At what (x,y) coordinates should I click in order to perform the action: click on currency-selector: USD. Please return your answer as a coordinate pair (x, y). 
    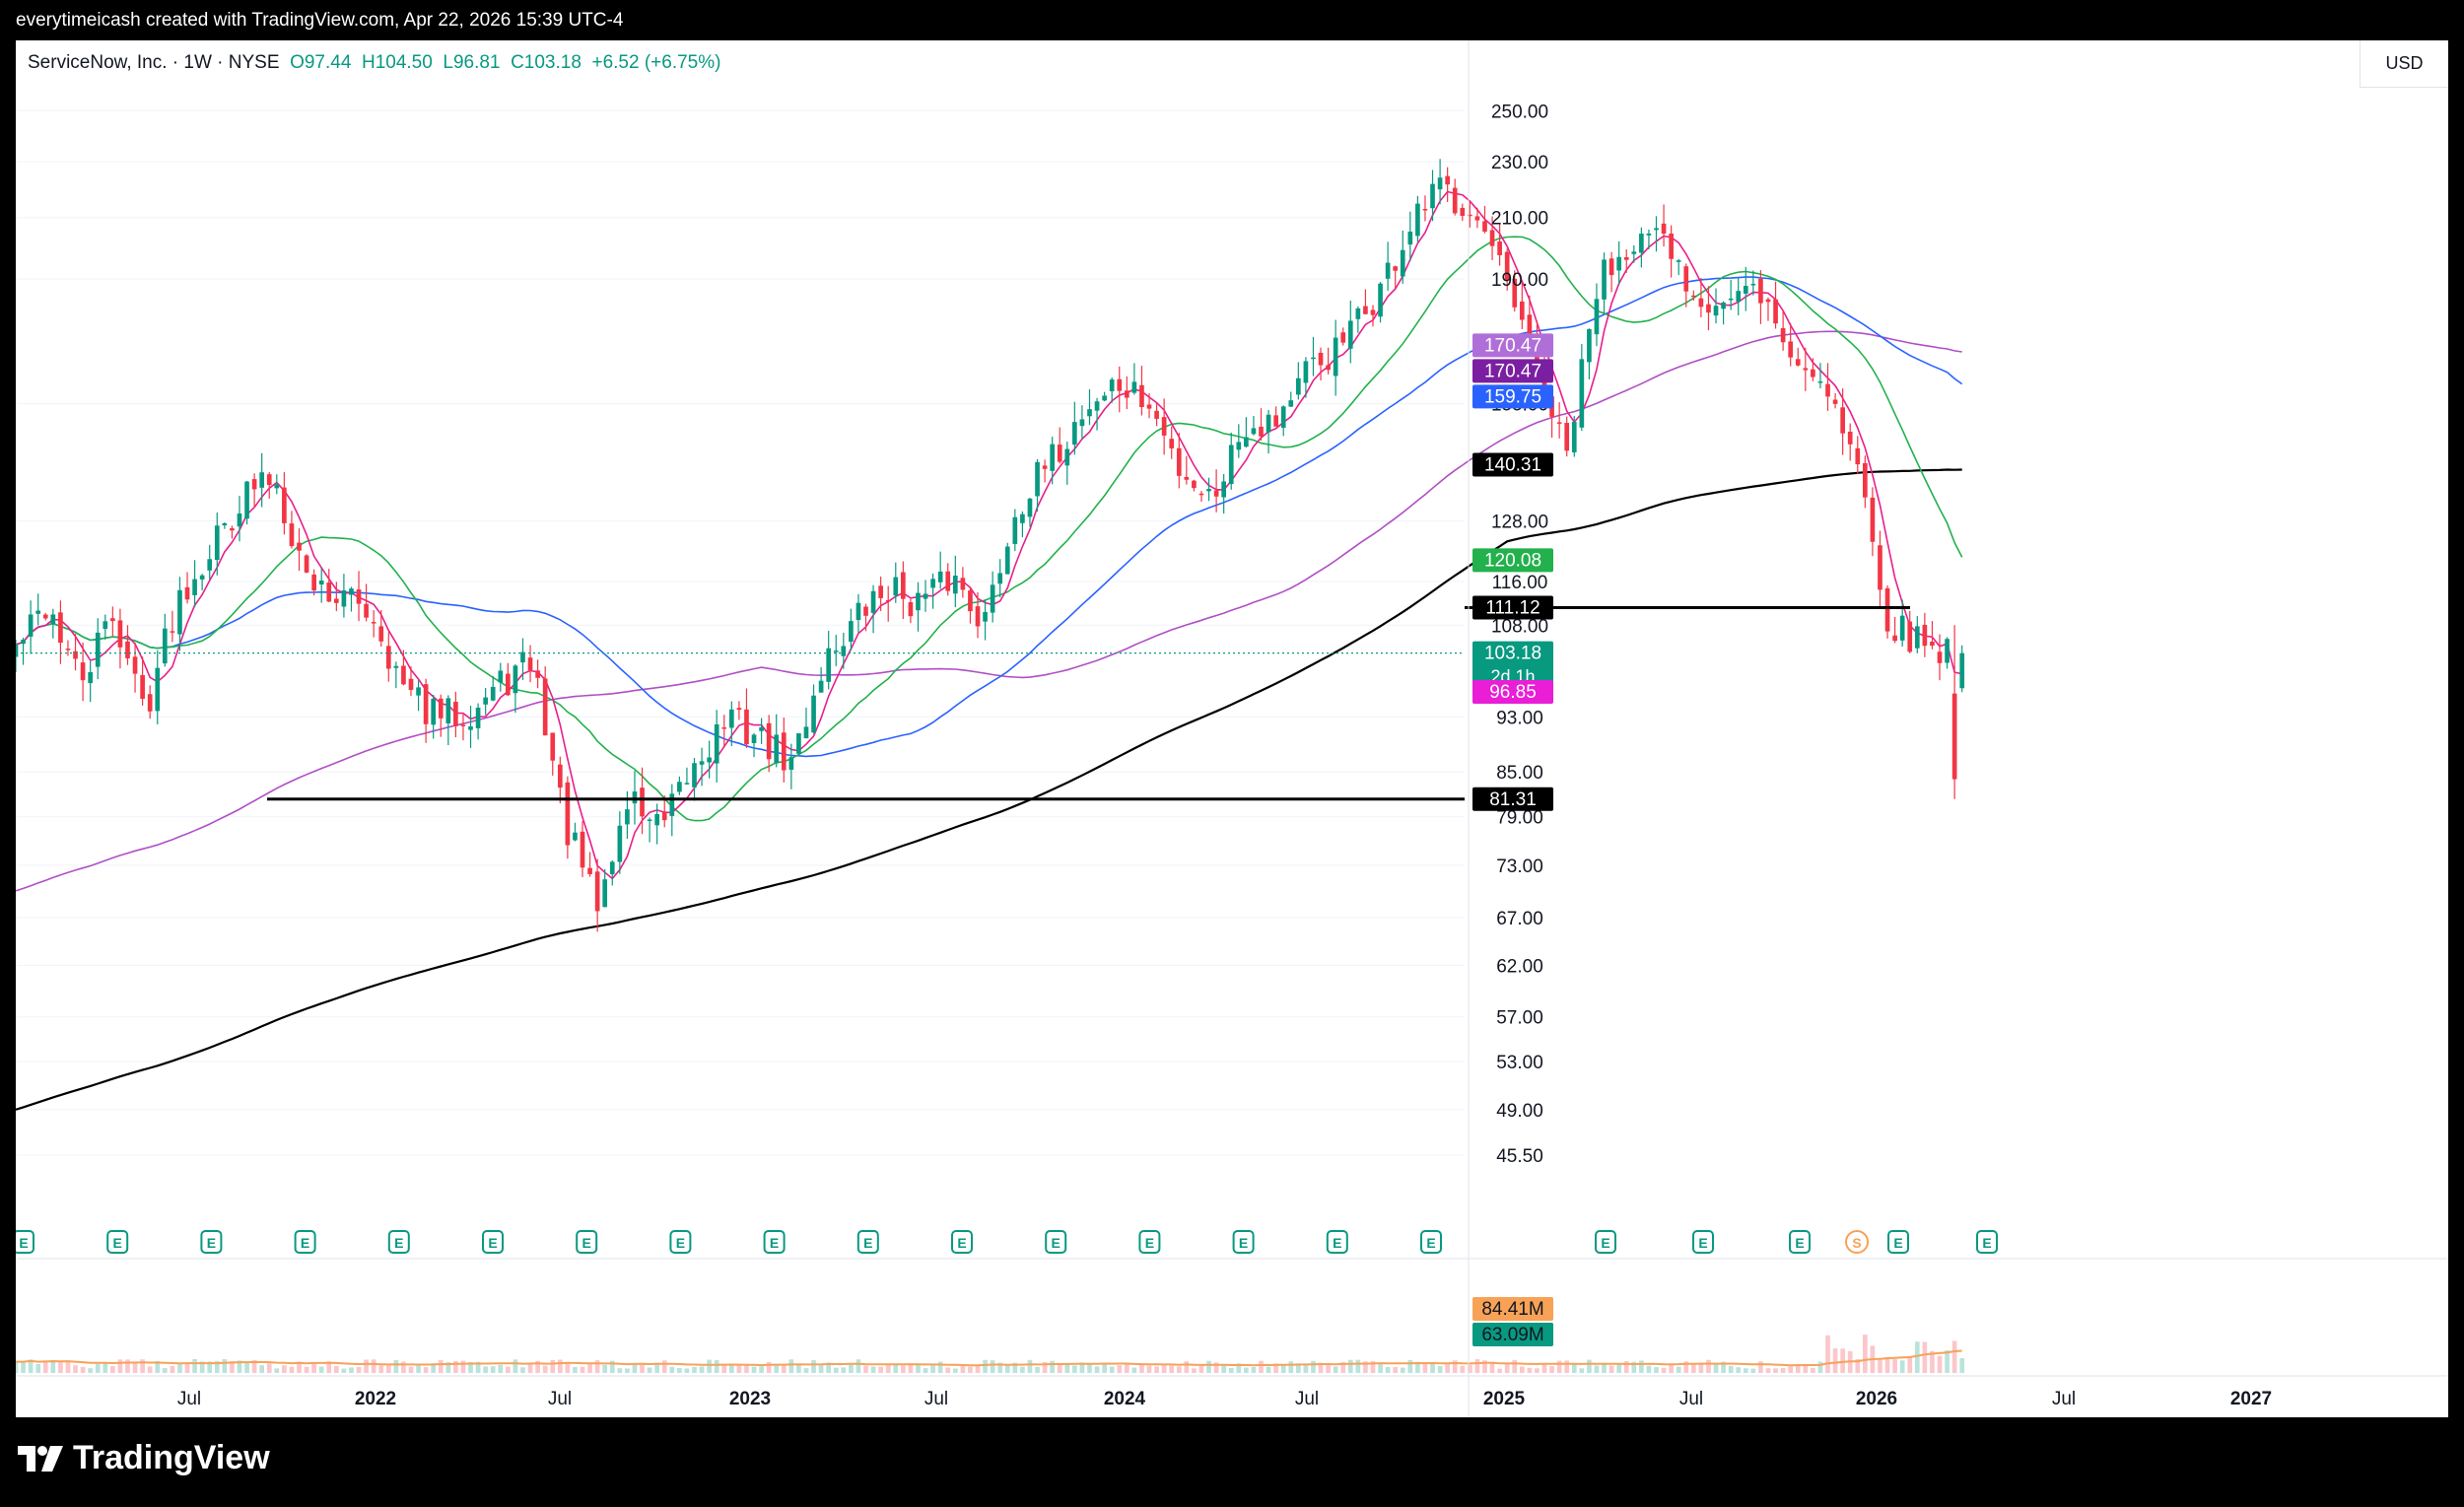
    Looking at the image, I should click on (2404, 64).